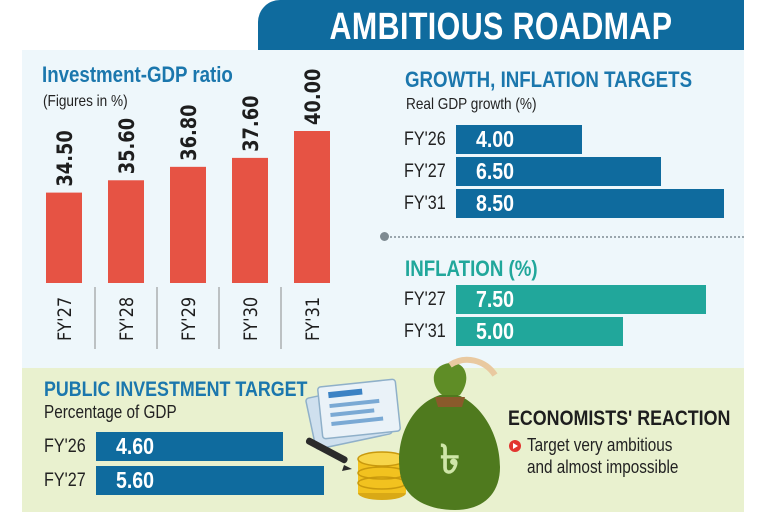 This screenshot has width=768, height=512. I want to click on hbar: 7.50, so click(581, 299).